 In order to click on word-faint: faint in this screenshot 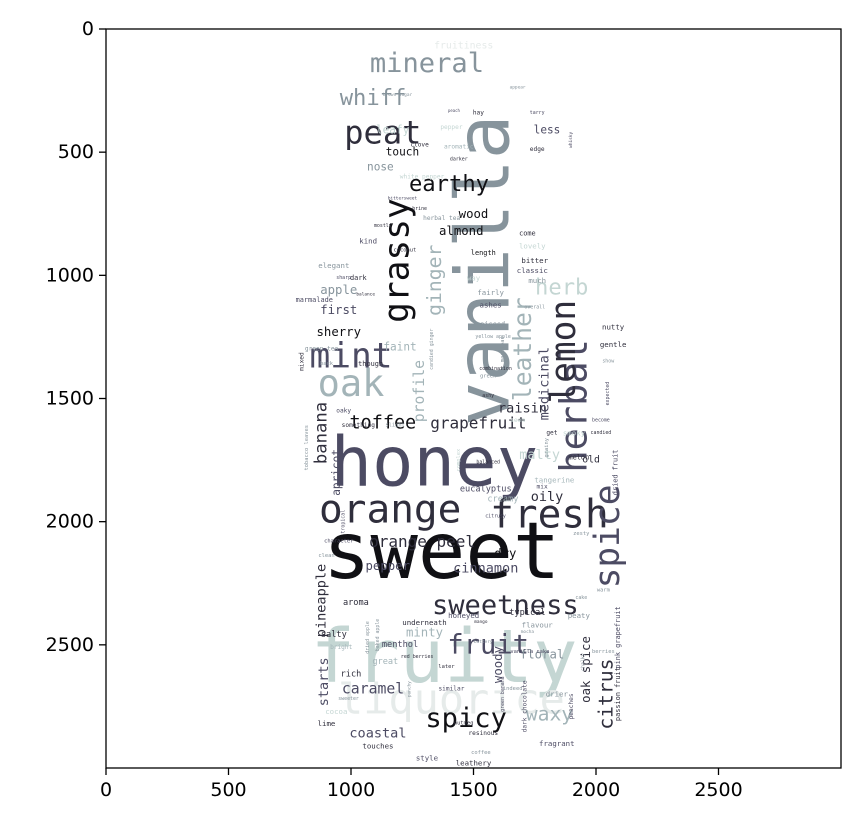, I will do `click(399, 346)`.